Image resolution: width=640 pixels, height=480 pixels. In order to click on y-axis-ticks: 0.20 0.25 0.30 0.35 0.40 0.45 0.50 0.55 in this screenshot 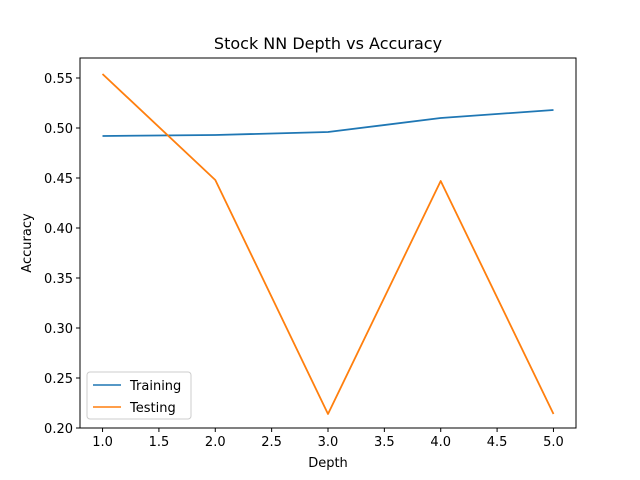, I will do `click(62, 254)`.